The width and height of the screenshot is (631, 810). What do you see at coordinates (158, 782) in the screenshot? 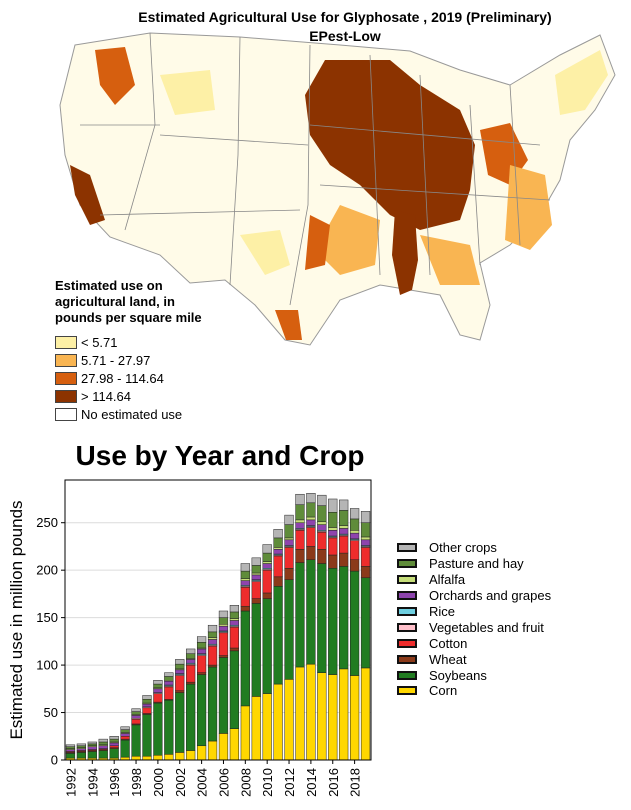
I see `x-tick-label: 2000` at bounding box center [158, 782].